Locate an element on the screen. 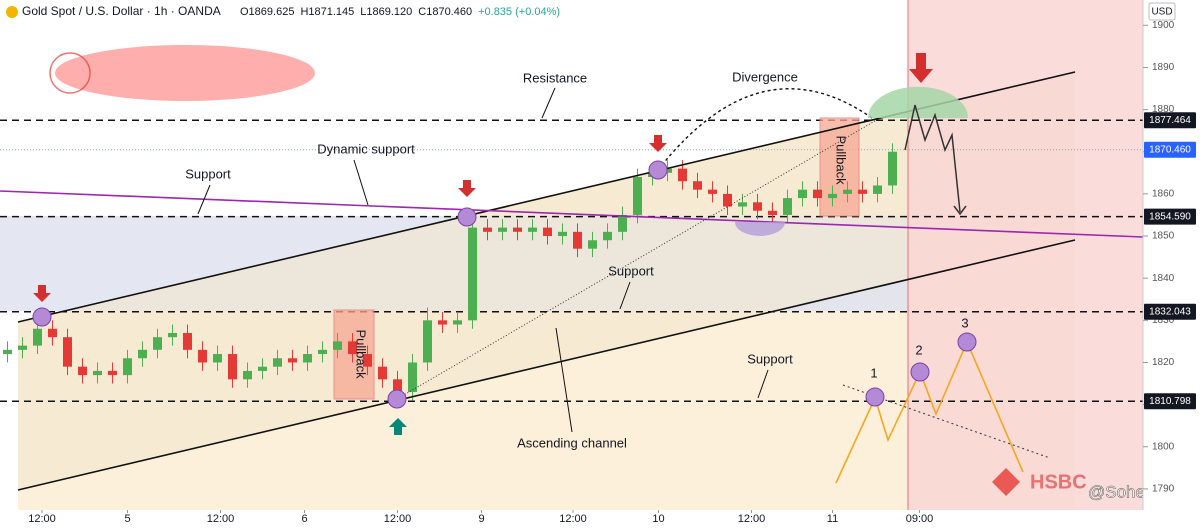 The height and width of the screenshot is (528, 1200). scribble-ring is located at coordinates (70, 73).